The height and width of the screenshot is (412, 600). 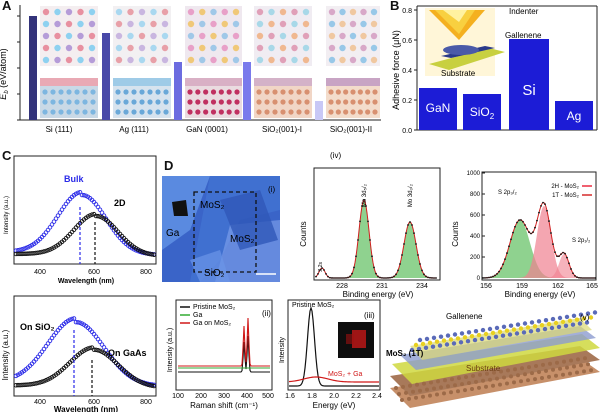 What do you see at coordinates (212, 323) in the screenshot?
I see `raman-legend-ga-on-mos2: Ga on MoS₂` at bounding box center [212, 323].